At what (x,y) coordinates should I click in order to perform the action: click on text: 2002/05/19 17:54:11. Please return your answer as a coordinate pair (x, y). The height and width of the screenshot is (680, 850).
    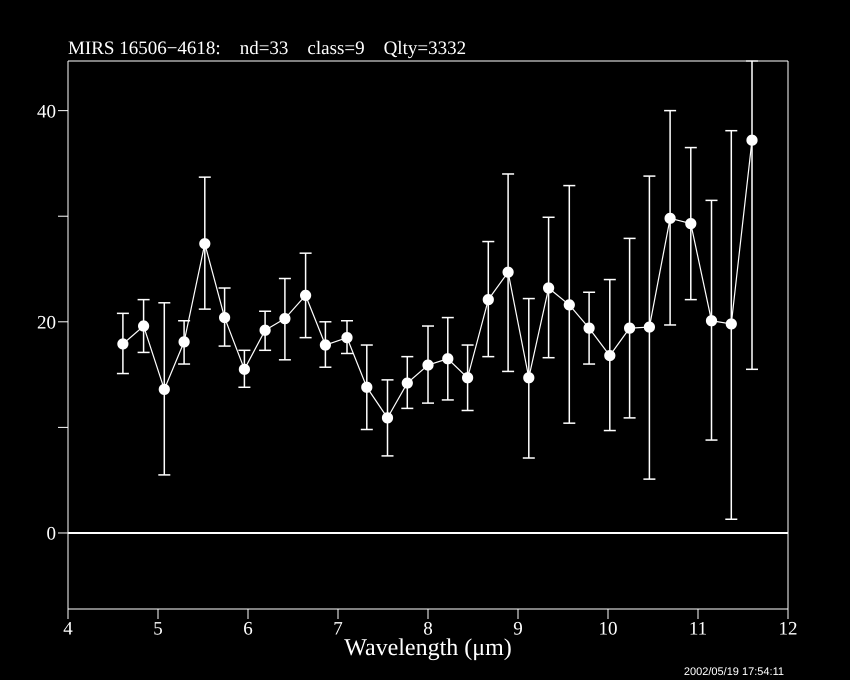
    Looking at the image, I should click on (734, 672).